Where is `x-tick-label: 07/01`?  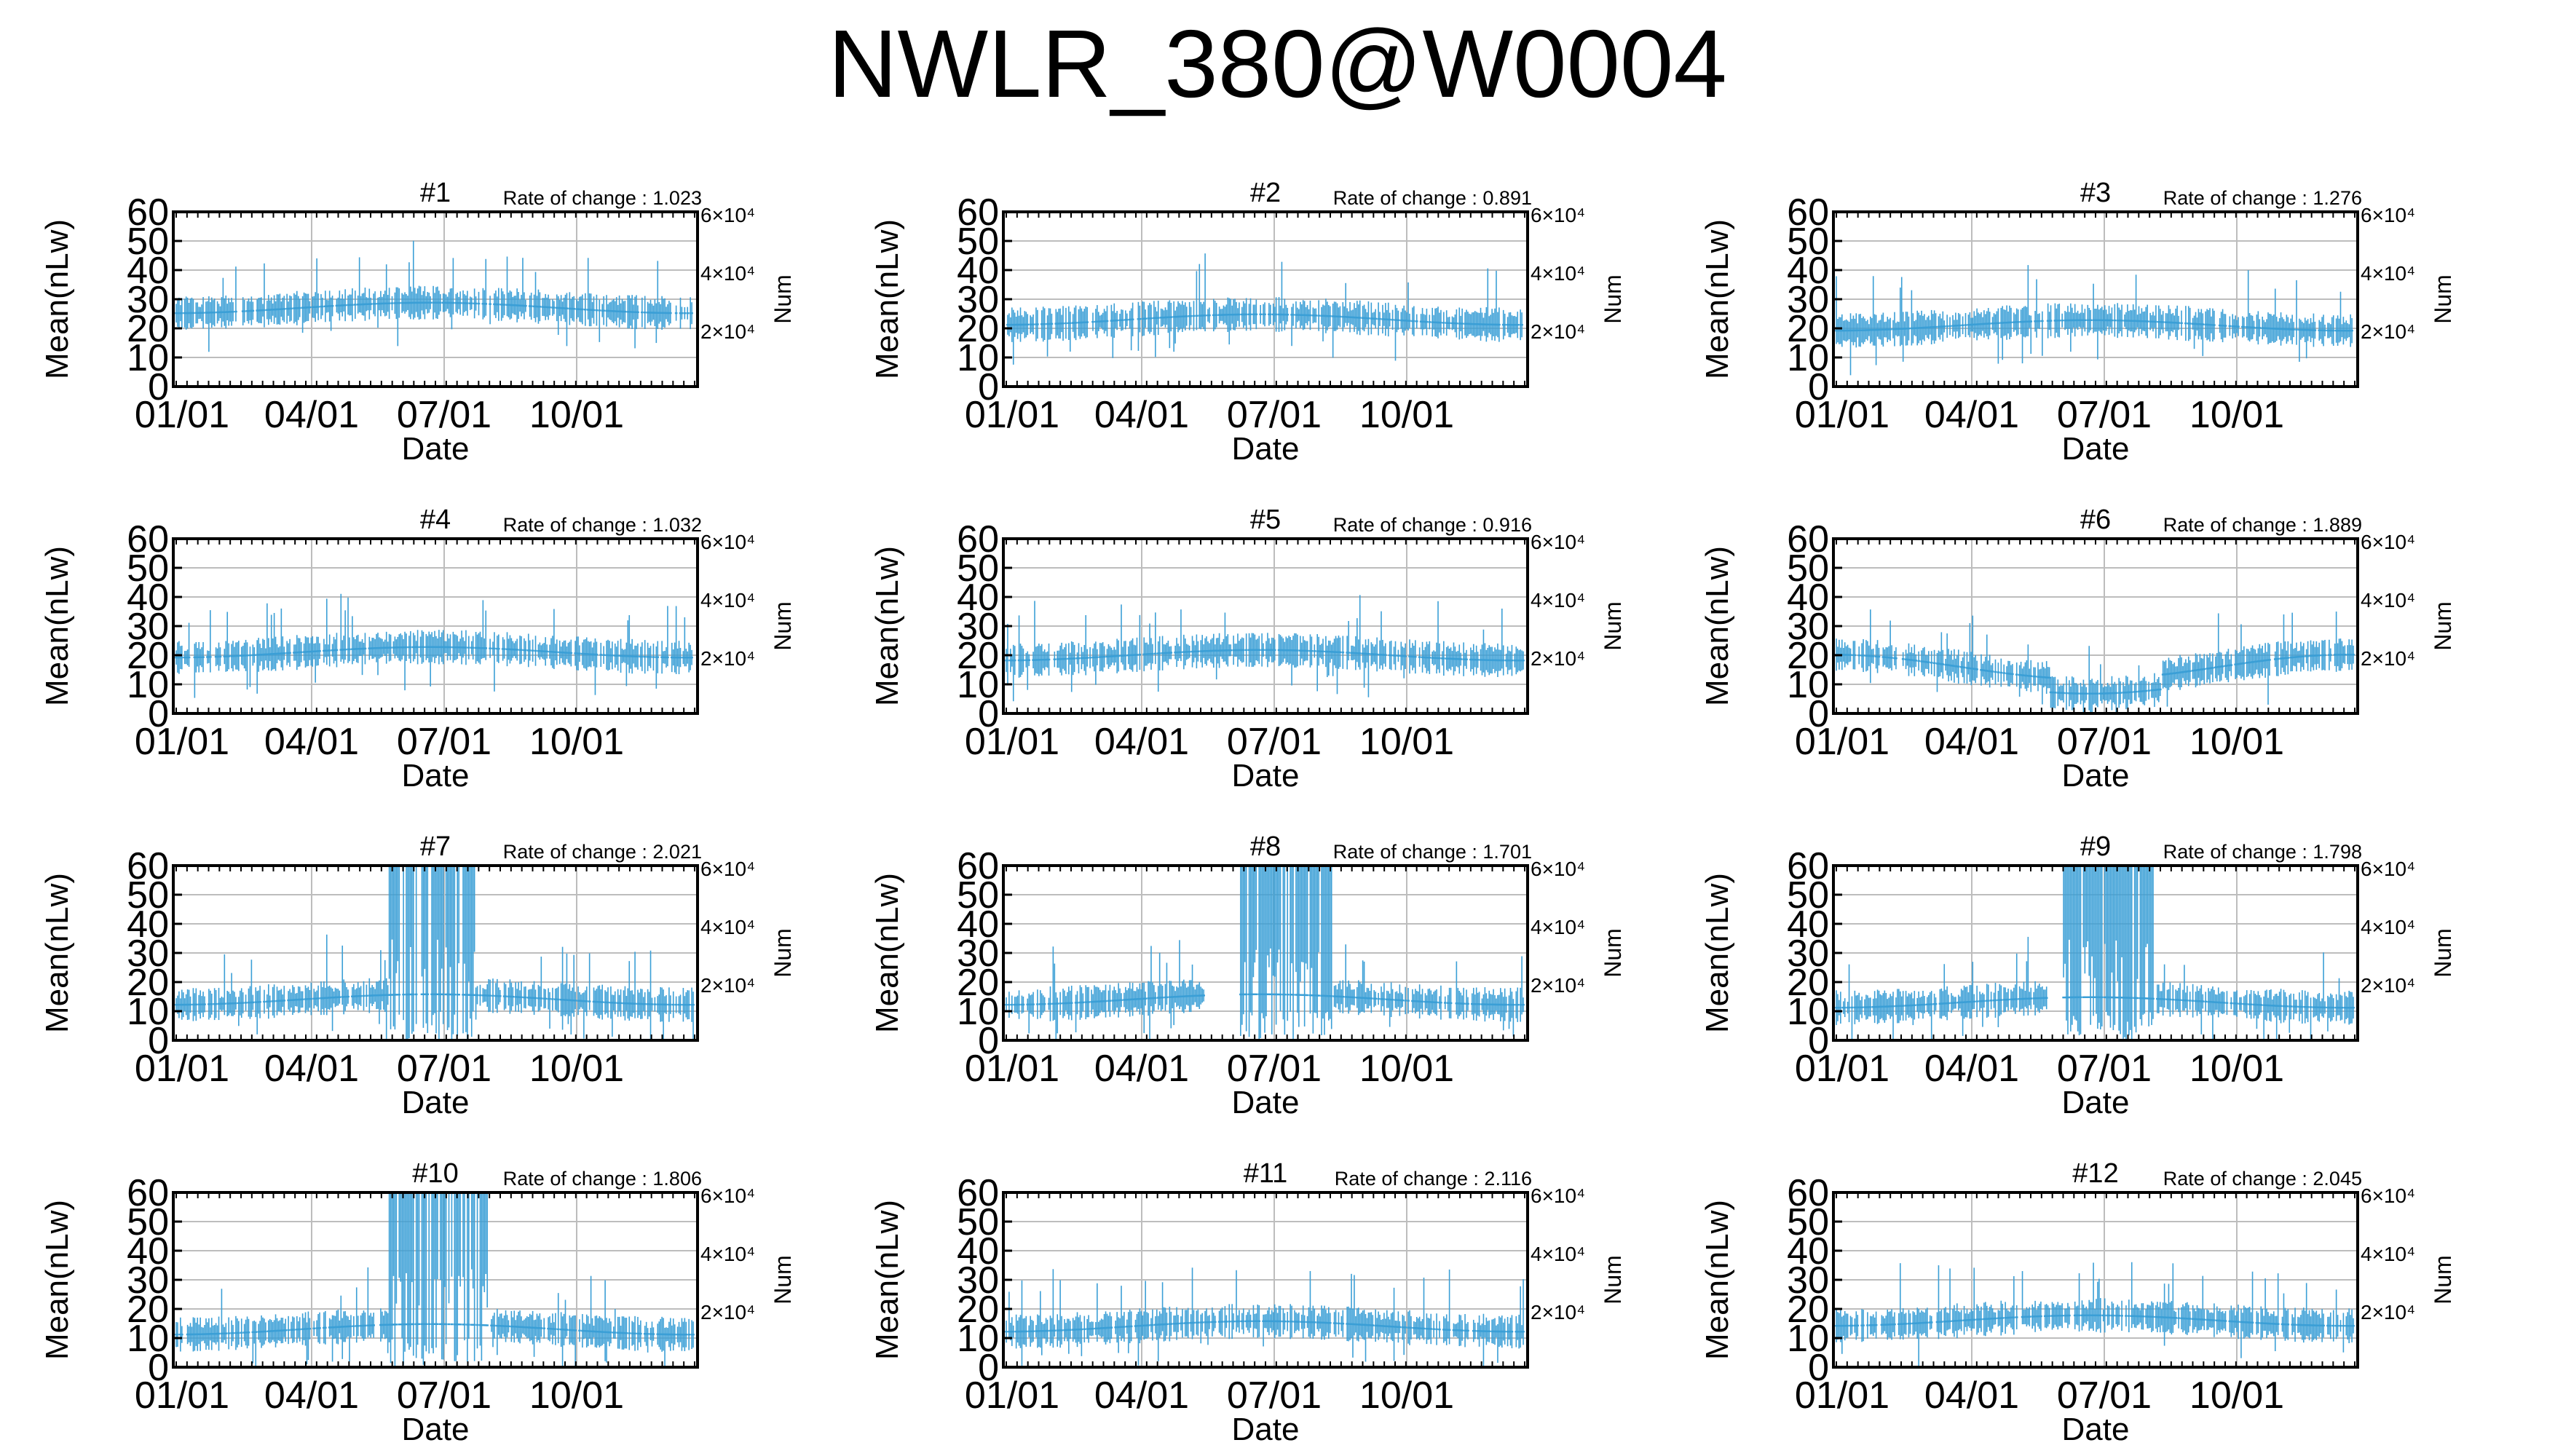
x-tick-label: 07/01 is located at coordinates (2104, 742).